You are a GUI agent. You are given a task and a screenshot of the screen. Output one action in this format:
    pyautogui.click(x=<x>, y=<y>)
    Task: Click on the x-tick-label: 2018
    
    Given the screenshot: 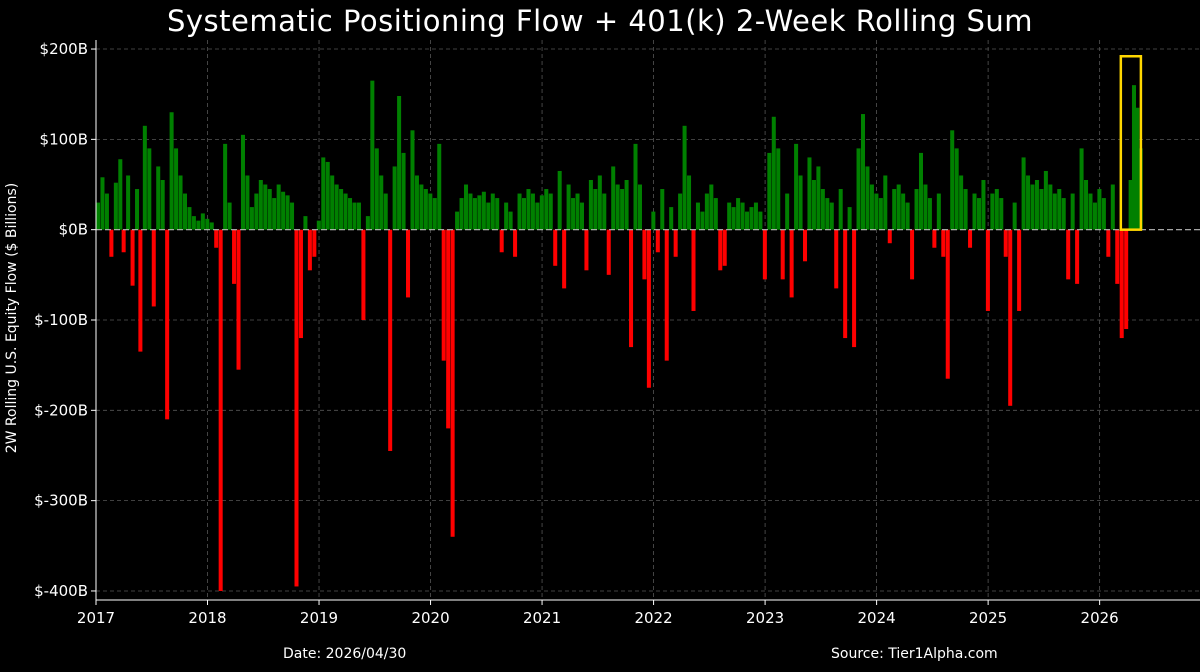 What is the action you would take?
    pyautogui.click(x=207, y=618)
    